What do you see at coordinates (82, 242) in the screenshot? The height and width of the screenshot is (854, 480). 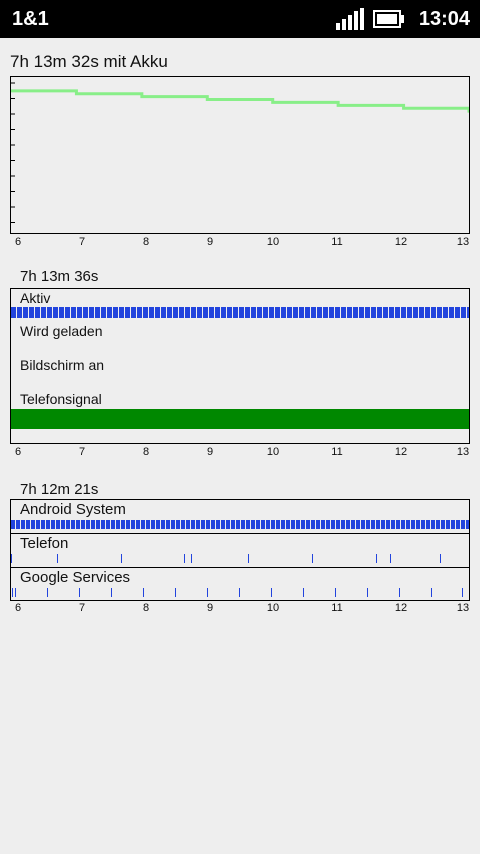 I see `x-tick-label: 7` at bounding box center [82, 242].